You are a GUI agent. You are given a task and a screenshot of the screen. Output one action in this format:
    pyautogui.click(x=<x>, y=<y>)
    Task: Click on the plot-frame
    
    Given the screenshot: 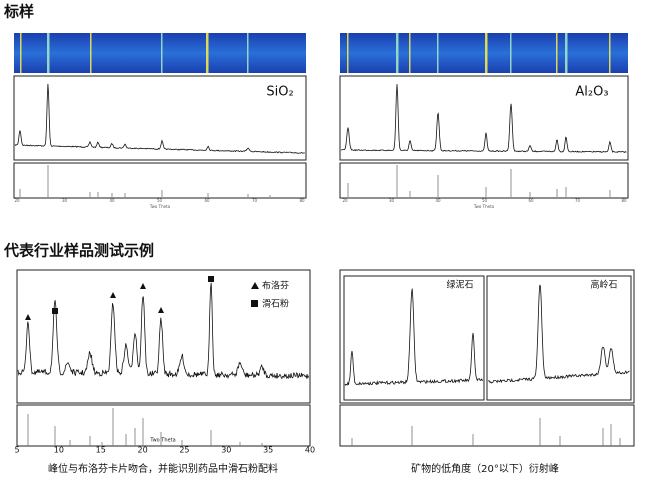 What is the action you would take?
    pyautogui.click(x=163, y=336)
    